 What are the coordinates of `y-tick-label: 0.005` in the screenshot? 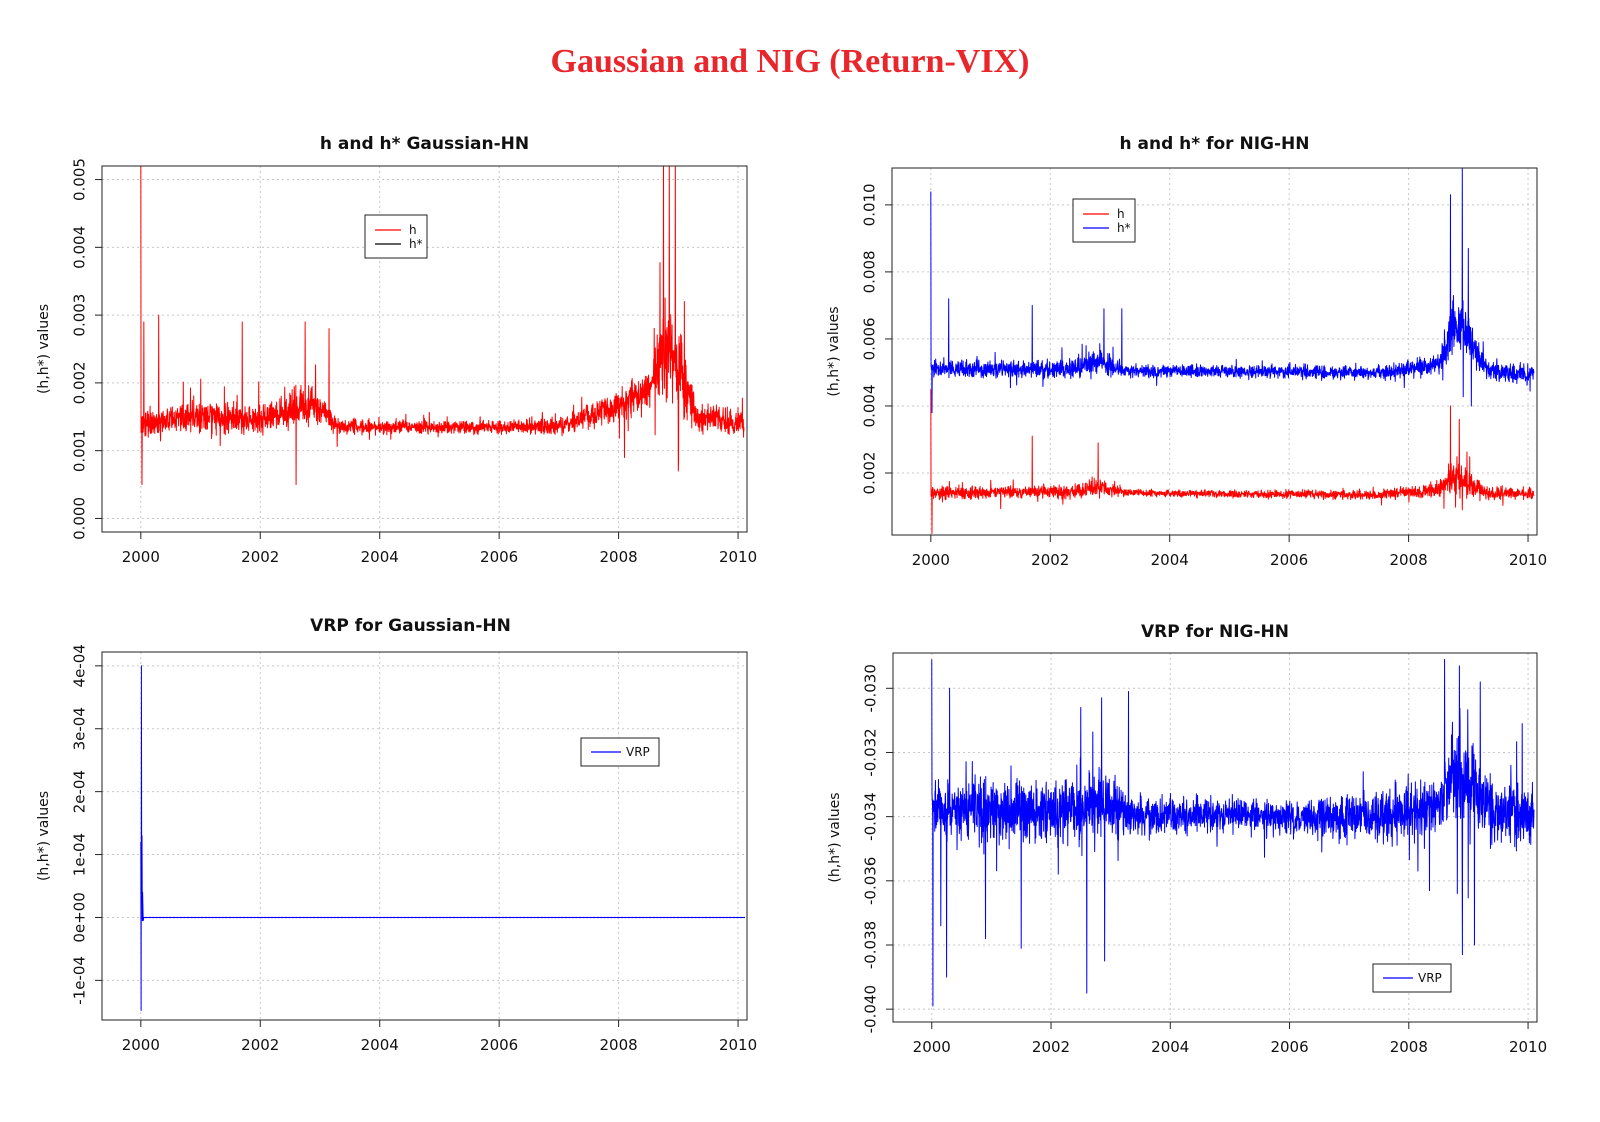 It's located at (80, 179).